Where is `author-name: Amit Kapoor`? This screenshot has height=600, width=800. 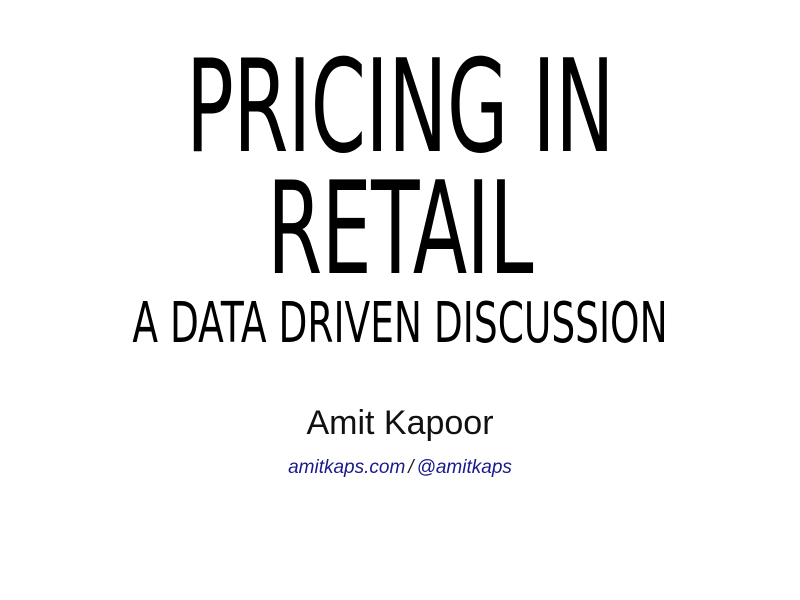 author-name: Amit Kapoor is located at coordinates (400, 423).